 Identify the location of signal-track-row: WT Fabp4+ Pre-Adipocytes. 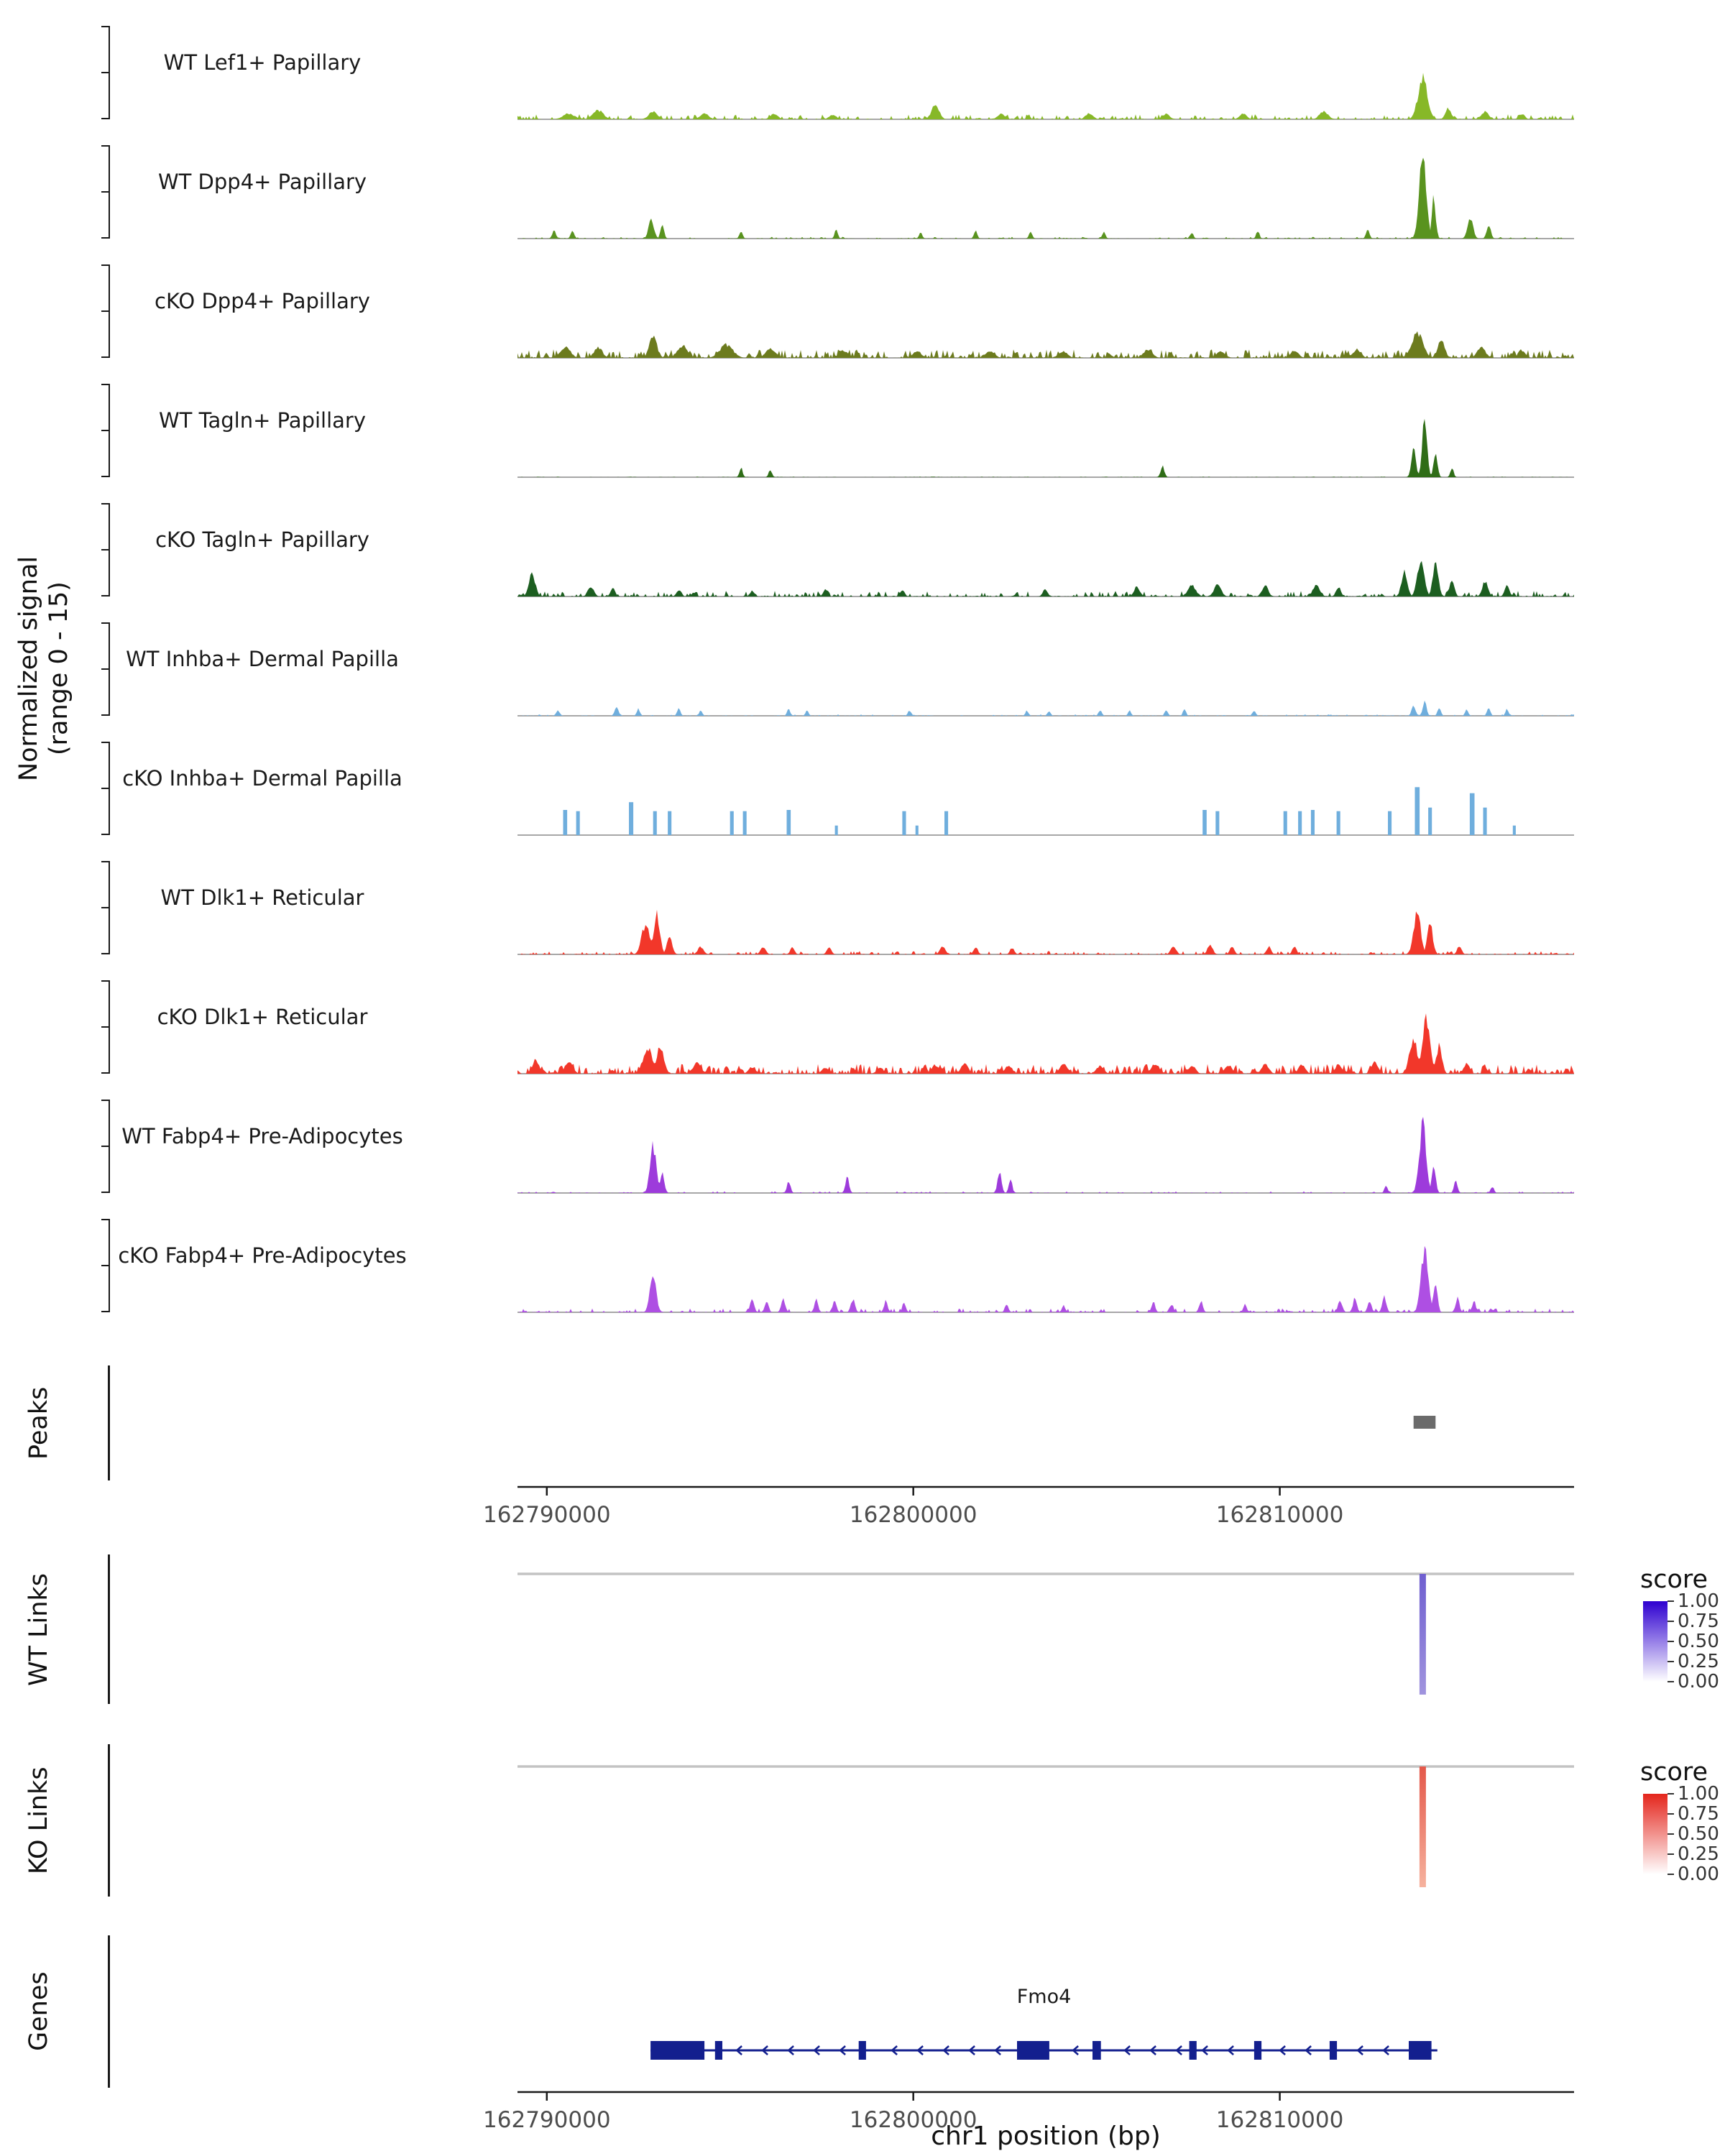
(862, 1155).